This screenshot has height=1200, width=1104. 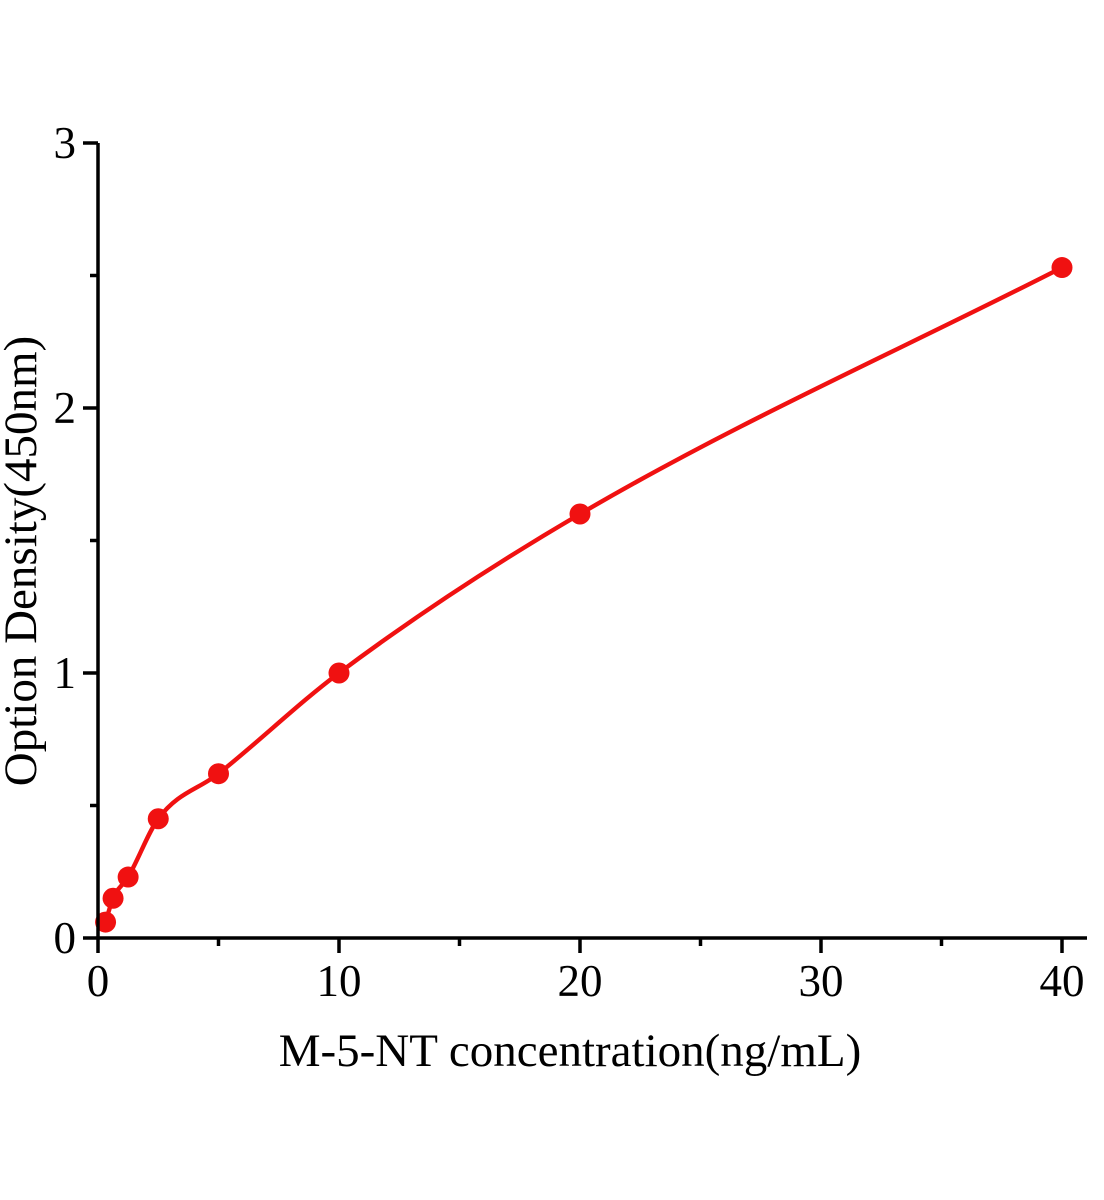 I want to click on y-tick-label: 1, so click(x=65, y=673).